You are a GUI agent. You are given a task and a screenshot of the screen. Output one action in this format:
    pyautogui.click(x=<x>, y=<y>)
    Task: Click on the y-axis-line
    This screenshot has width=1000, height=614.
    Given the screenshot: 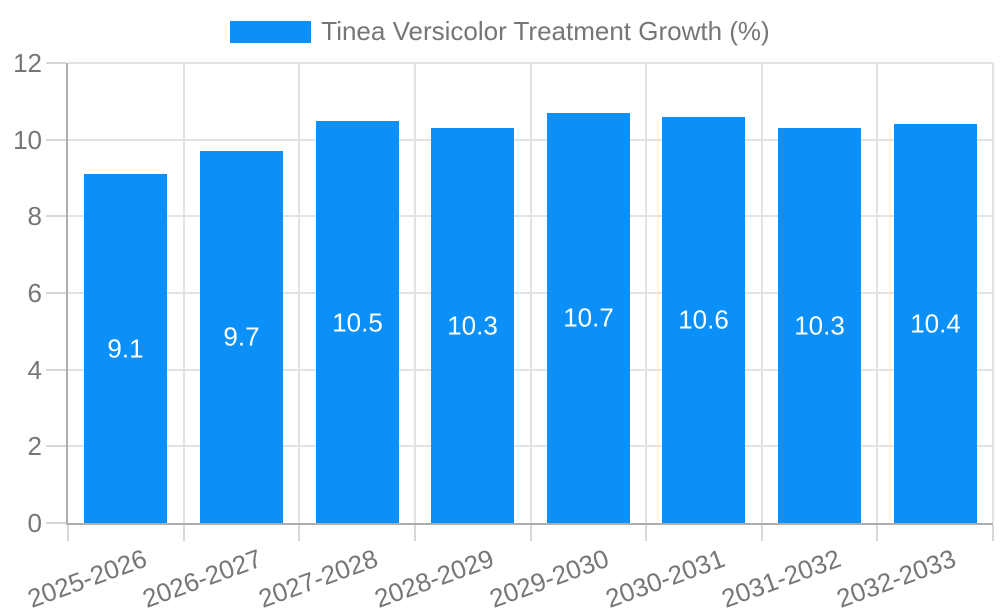 What is the action you would take?
    pyautogui.click(x=67, y=294)
    